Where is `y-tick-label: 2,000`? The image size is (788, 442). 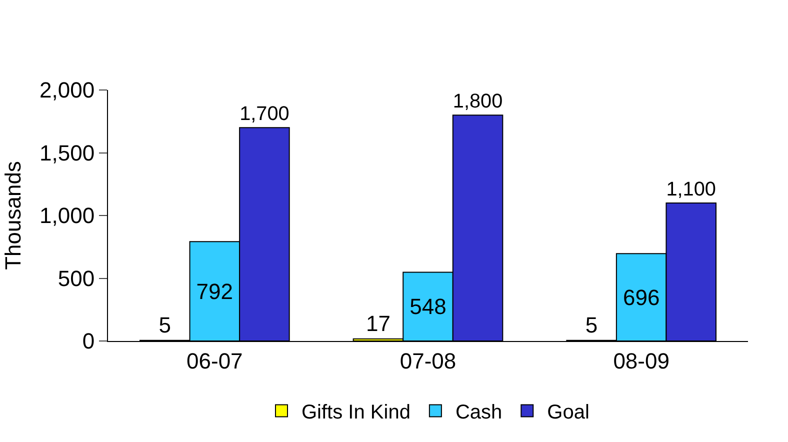 y-tick-label: 2,000 is located at coordinates (67, 90).